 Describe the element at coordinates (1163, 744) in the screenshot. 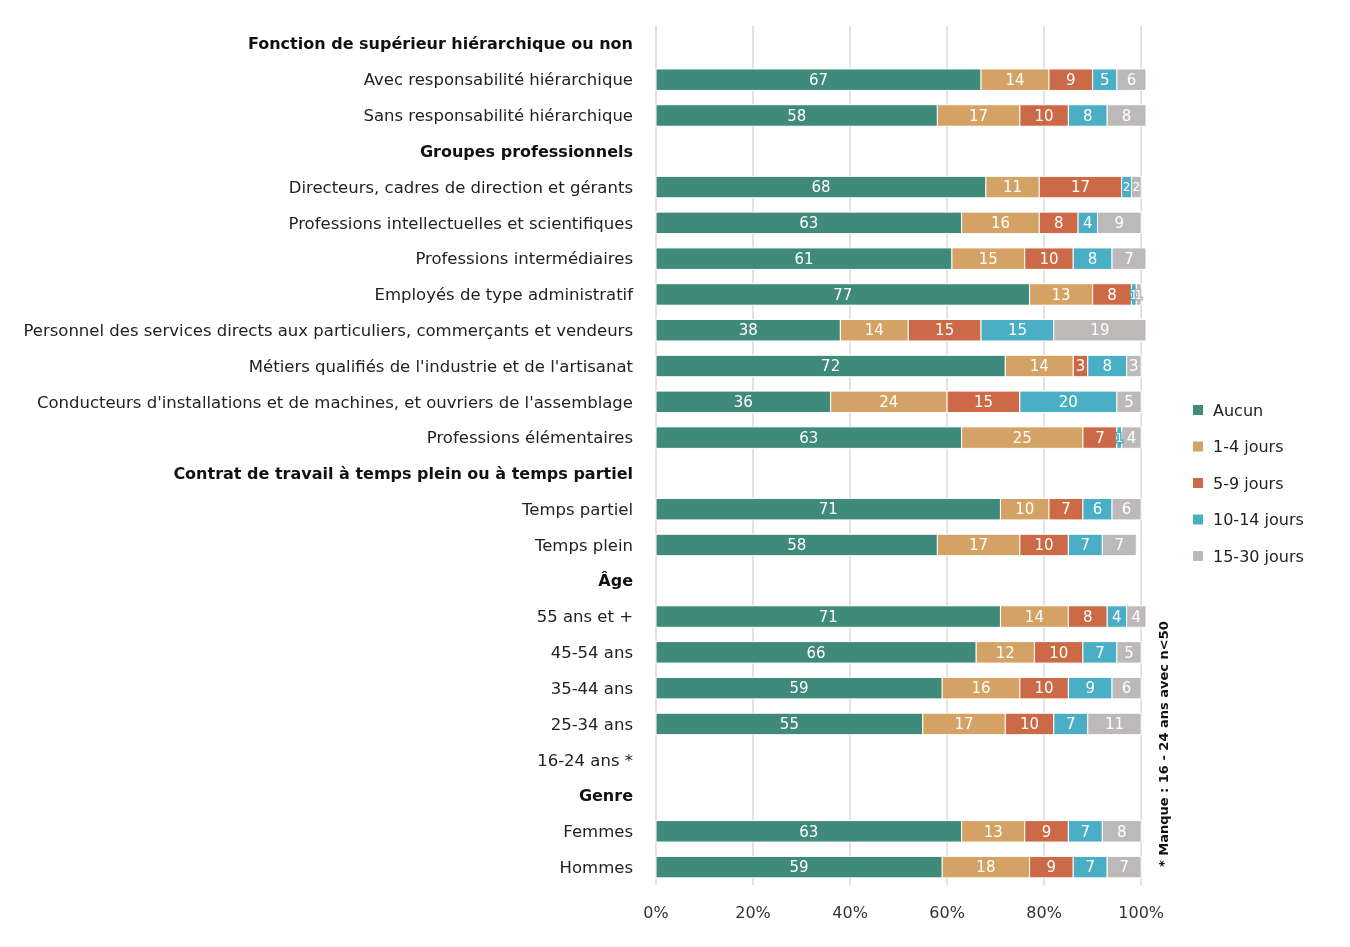

I see `text: * Manque : 16 - 24 ans avec n<50` at that location.